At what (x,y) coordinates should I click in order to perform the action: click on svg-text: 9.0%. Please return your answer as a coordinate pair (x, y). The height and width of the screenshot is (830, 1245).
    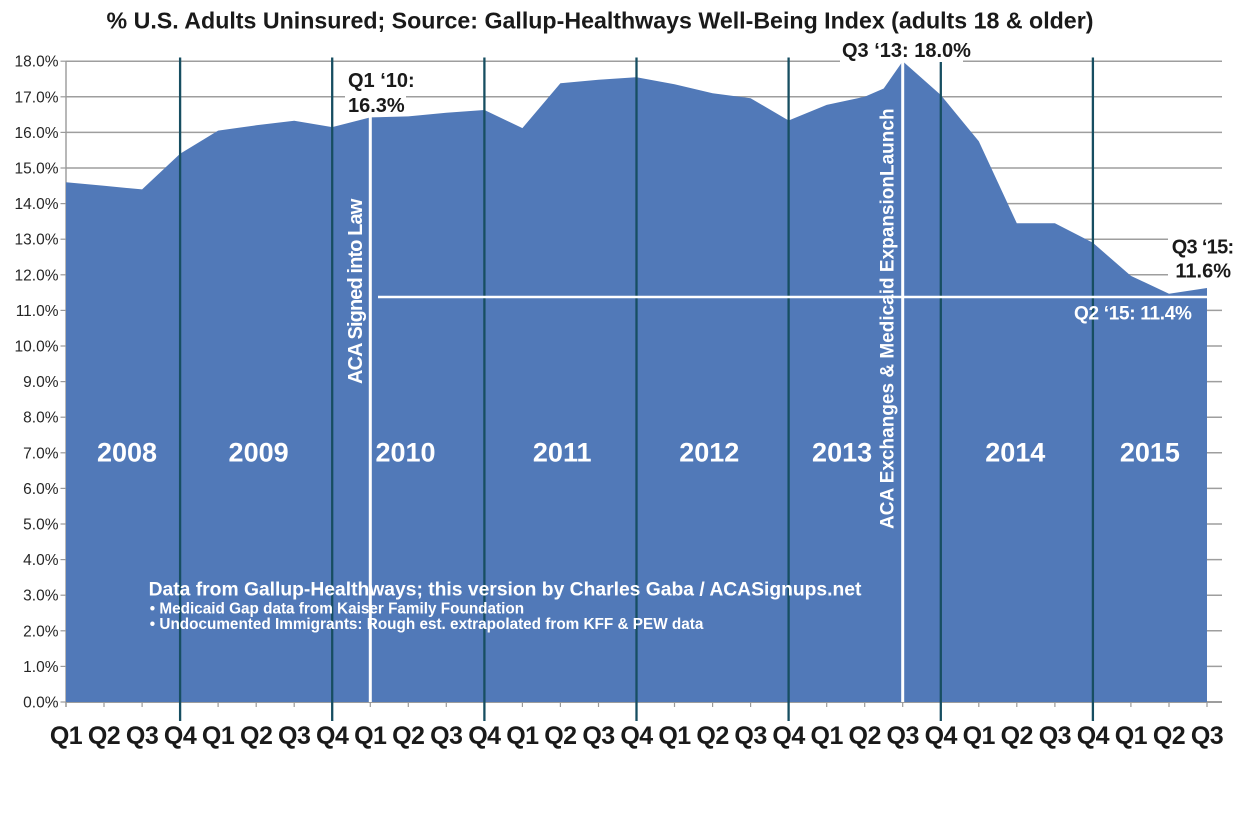
    Looking at the image, I should click on (41, 382).